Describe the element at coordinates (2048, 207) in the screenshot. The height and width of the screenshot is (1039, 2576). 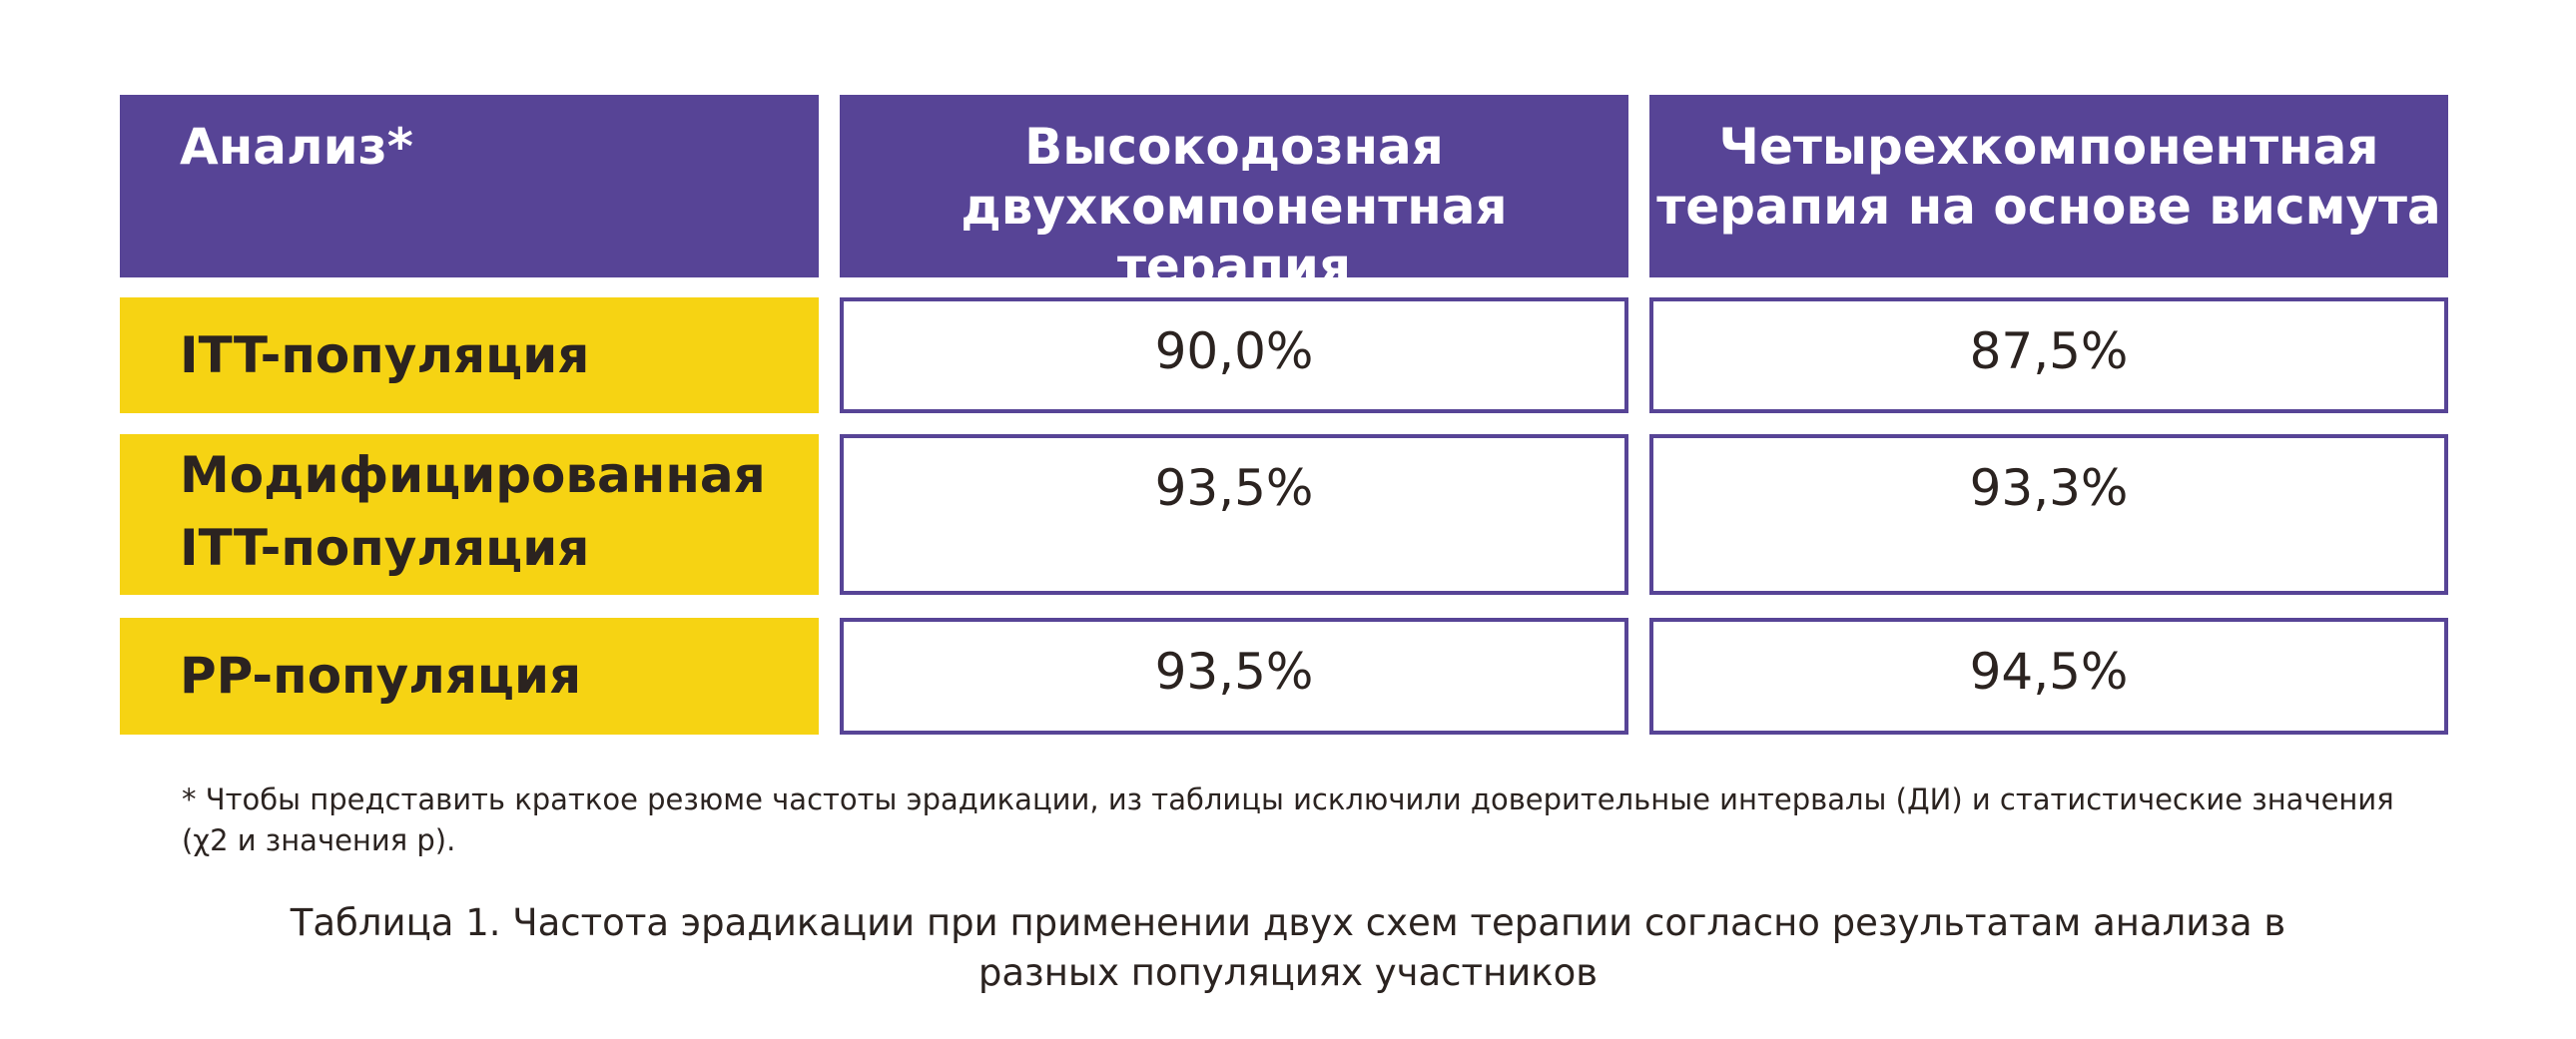
I see `header-col2-line2: терапия на основе висмута` at that location.